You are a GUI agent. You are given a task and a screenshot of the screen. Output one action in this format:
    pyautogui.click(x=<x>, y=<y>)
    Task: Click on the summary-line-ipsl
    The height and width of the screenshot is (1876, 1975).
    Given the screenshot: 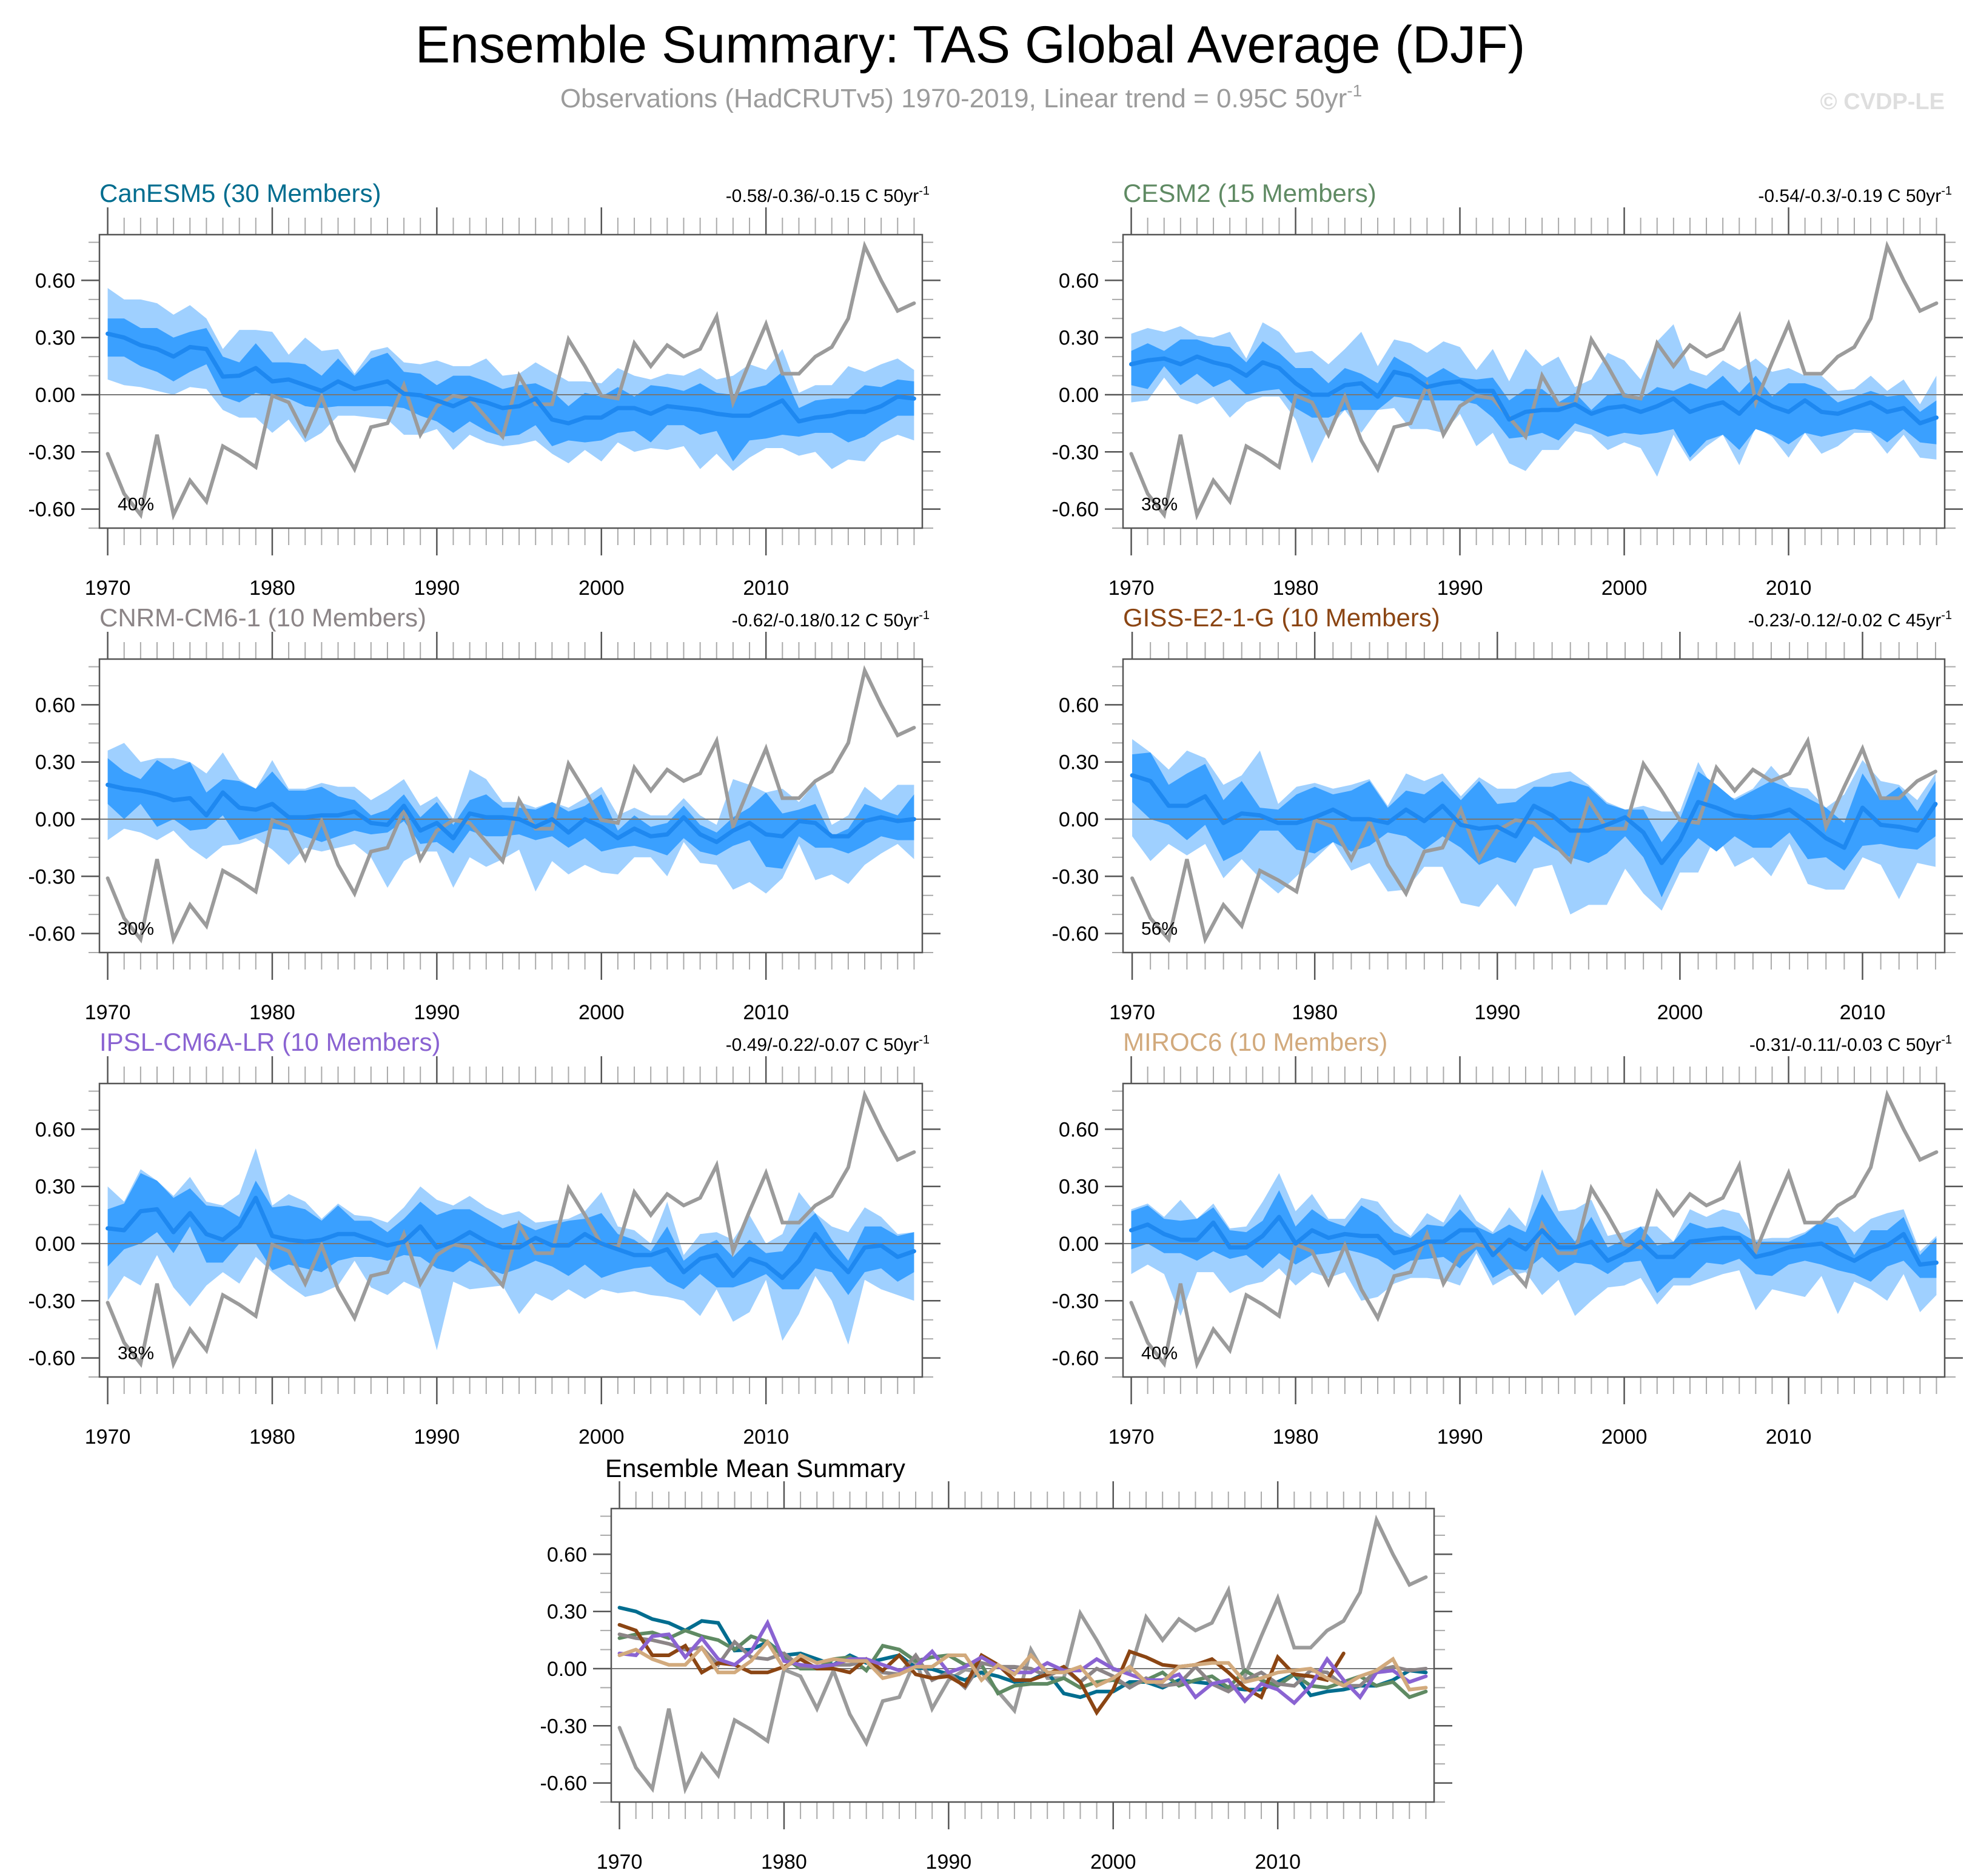 What is the action you would take?
    pyautogui.click(x=1023, y=1662)
    